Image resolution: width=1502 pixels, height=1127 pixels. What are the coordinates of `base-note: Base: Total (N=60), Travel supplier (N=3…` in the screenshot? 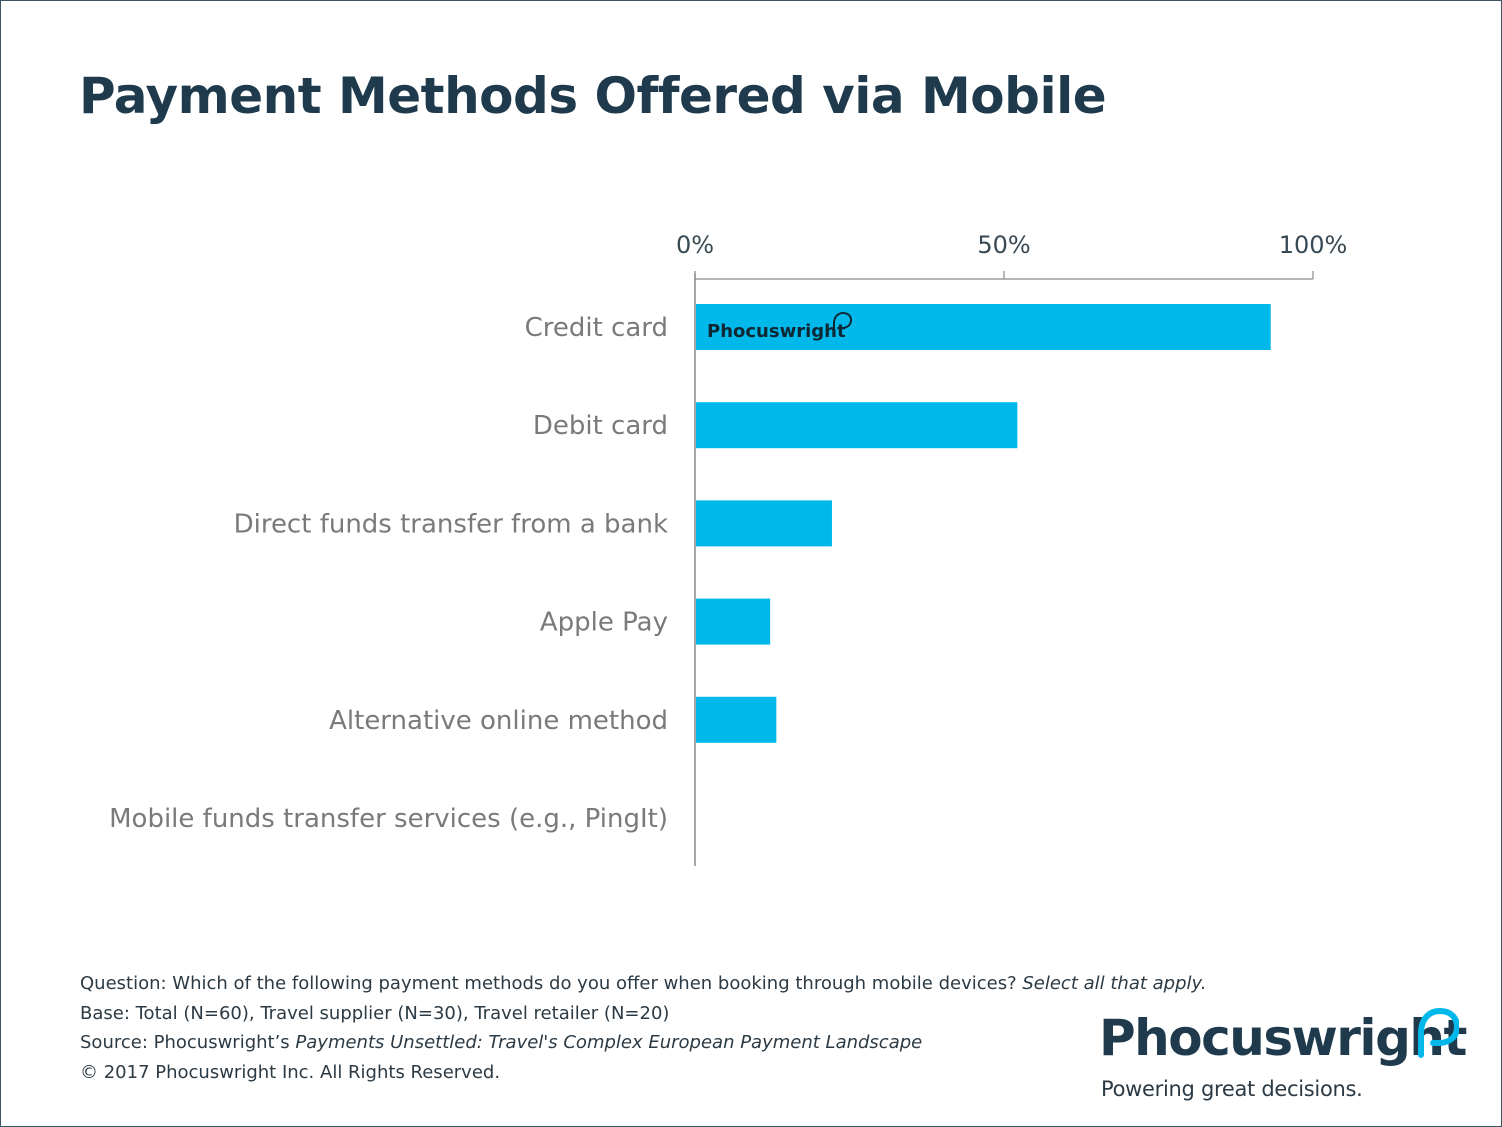 It's located at (375, 1013).